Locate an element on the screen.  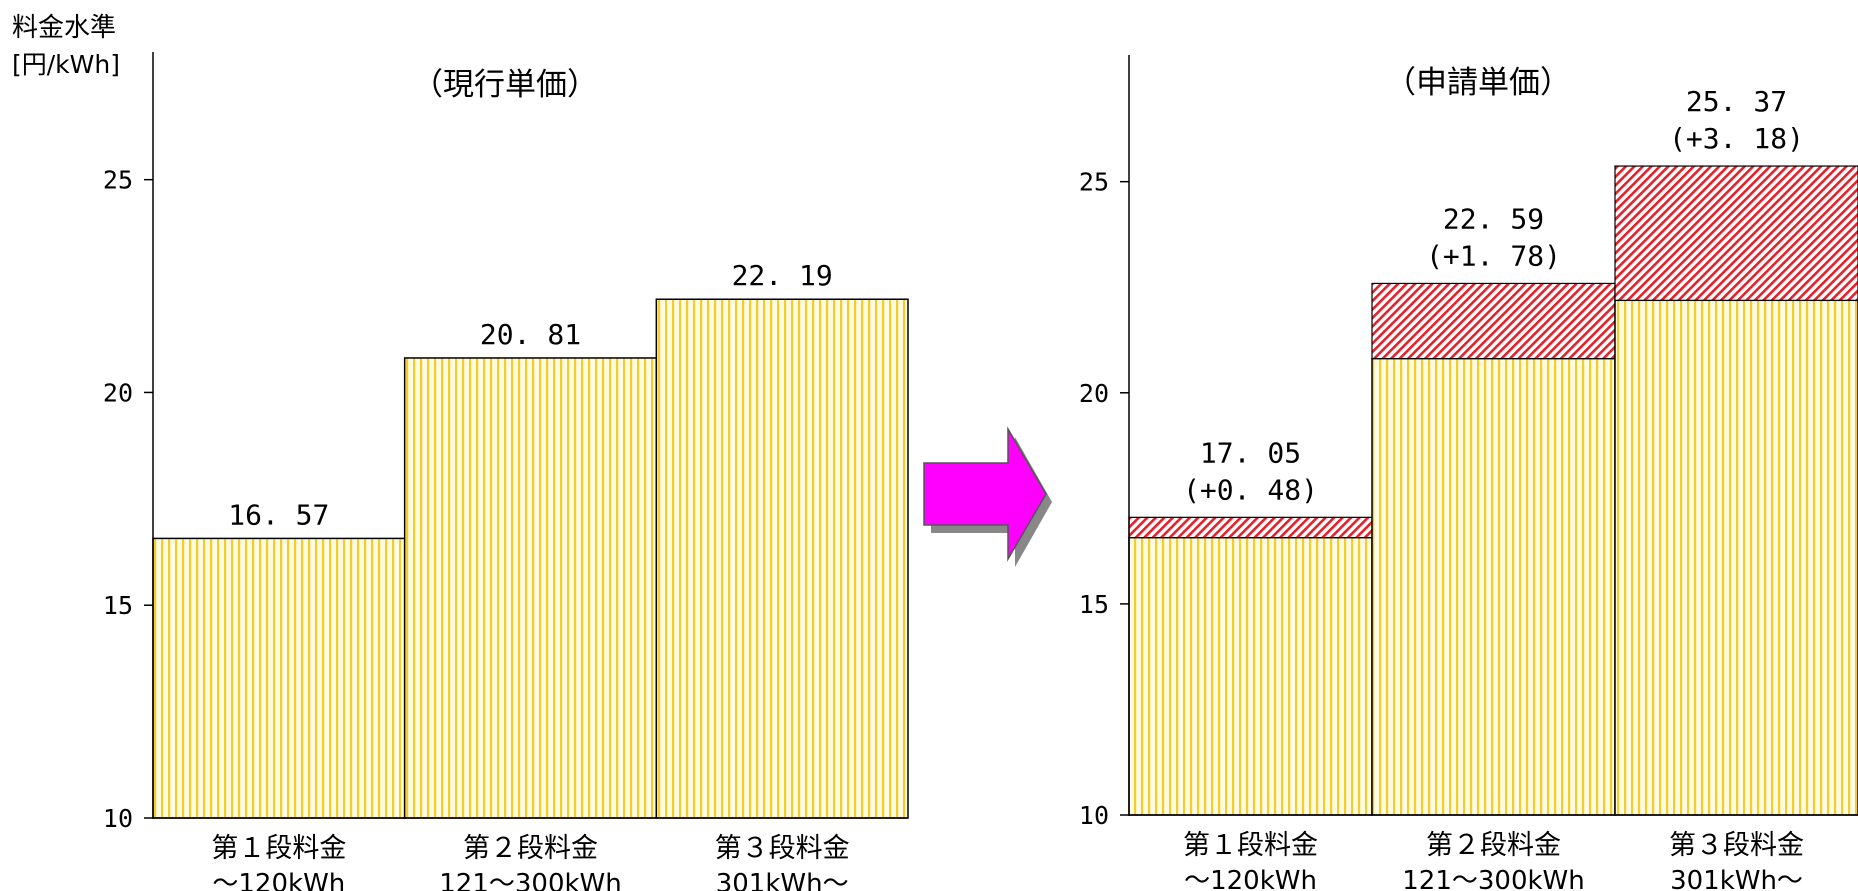
left-category-label: 第３段料金 is located at coordinates (782, 848).